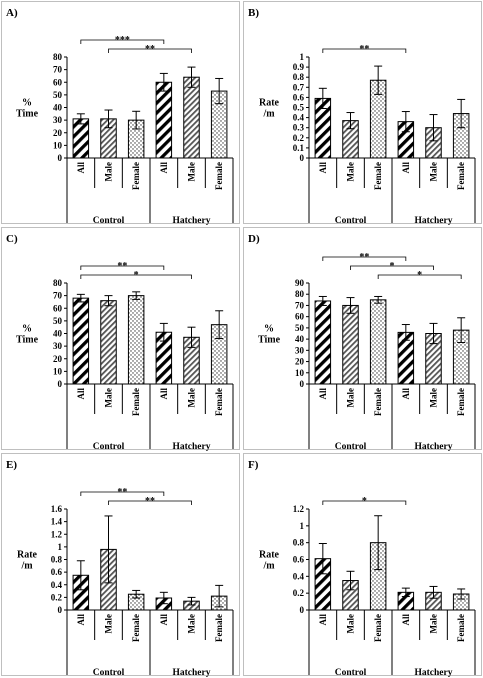 This screenshot has height=678, width=483. What do you see at coordinates (57, 522) in the screenshot?
I see `y-tick-label: 1.4` at bounding box center [57, 522].